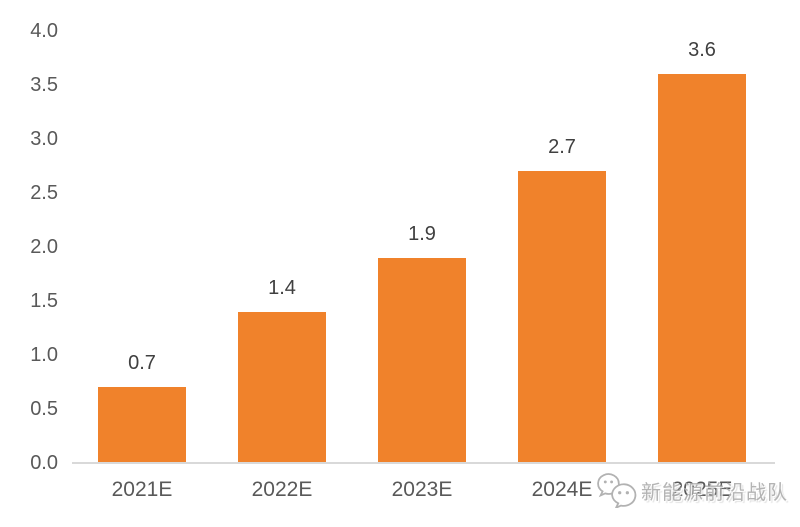 The width and height of the screenshot is (800, 527). What do you see at coordinates (423, 463) in the screenshot?
I see `x-axis-line` at bounding box center [423, 463].